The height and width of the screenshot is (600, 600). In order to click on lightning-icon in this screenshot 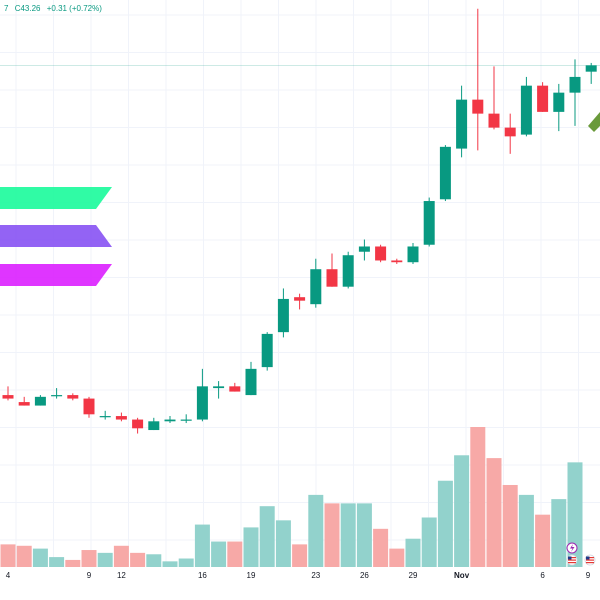, I will do `click(572, 548)`.